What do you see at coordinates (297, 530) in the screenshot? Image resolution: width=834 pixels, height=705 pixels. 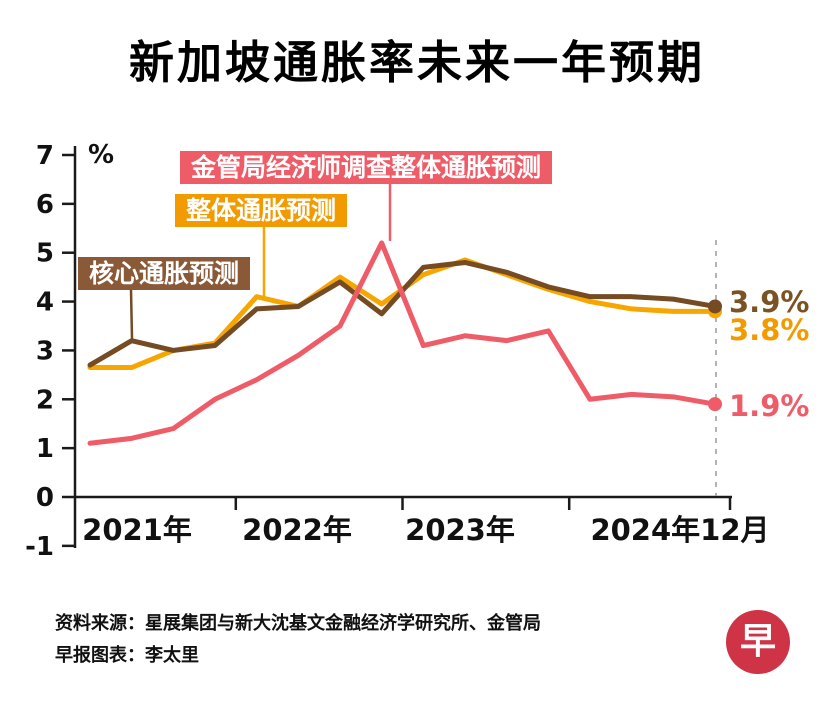 I see `svg-text: 2022年` at bounding box center [297, 530].